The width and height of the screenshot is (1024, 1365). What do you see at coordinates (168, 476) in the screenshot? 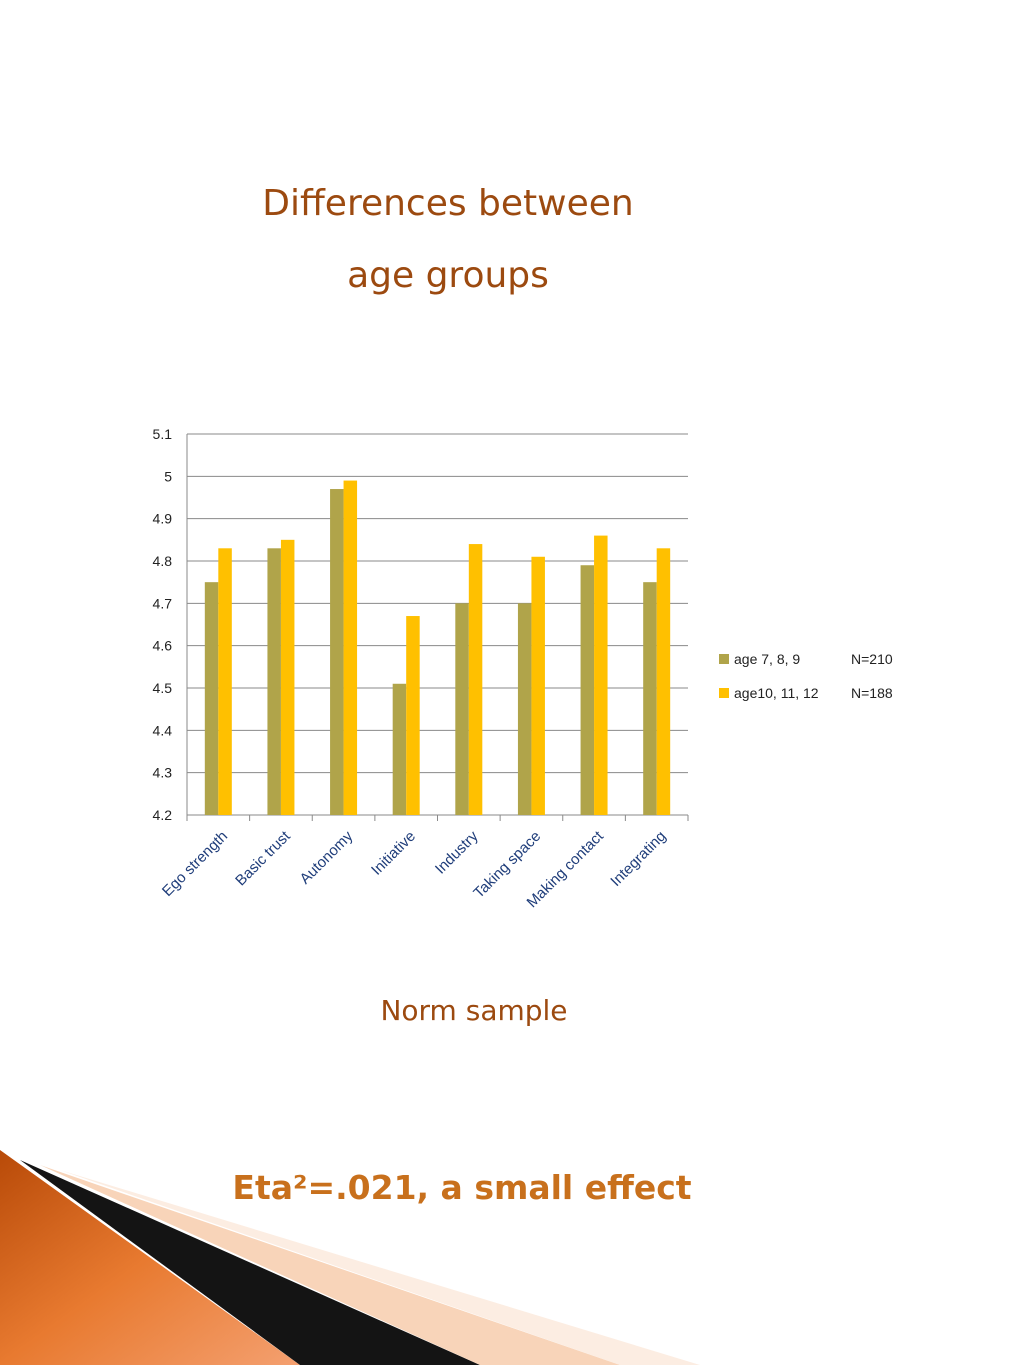
I see `y-tick-label: 5` at bounding box center [168, 476].